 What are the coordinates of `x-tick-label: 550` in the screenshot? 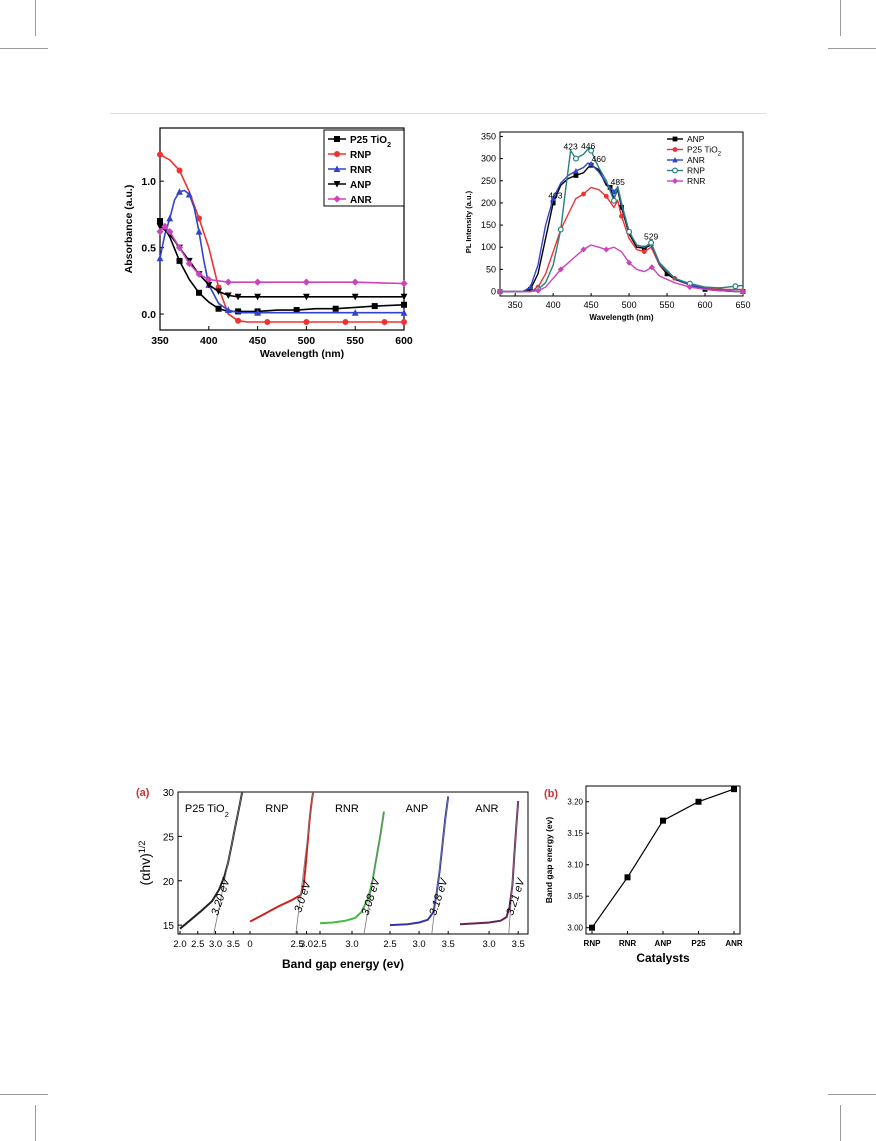 It's located at (355, 341).